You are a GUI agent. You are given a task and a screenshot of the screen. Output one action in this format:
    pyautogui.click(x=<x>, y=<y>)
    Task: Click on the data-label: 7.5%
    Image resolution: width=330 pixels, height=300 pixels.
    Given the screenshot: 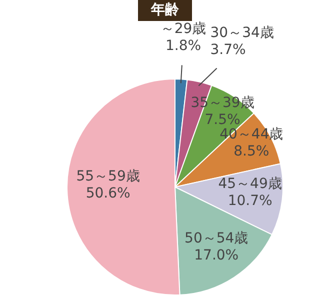 What is the action you would take?
    pyautogui.click(x=222, y=120)
    